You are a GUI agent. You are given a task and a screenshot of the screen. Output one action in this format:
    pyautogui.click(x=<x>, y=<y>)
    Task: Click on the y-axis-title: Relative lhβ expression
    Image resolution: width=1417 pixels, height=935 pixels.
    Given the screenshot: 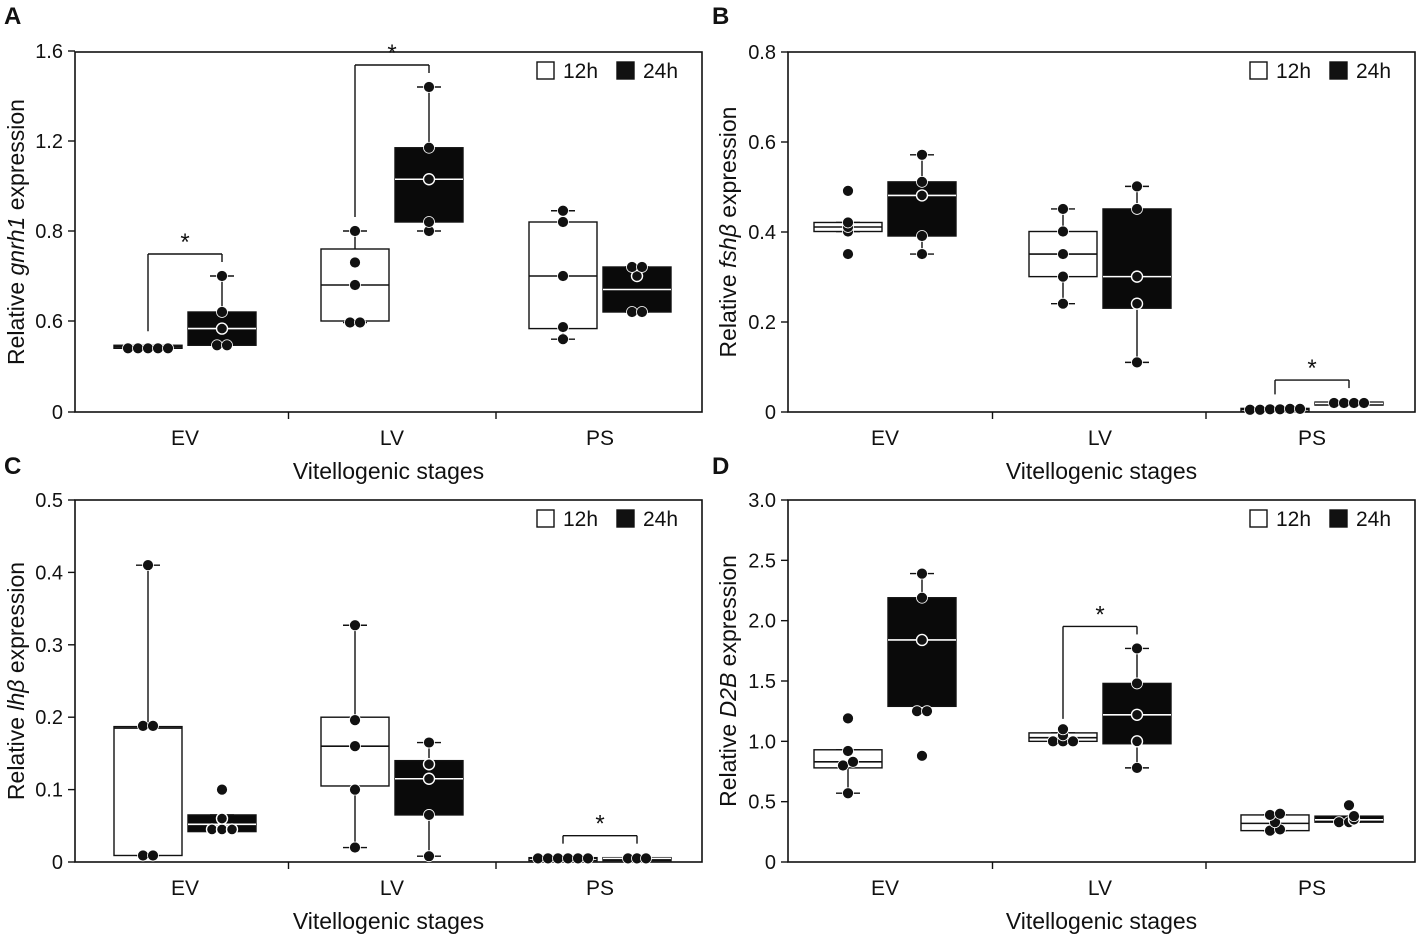 What is the action you would take?
    pyautogui.click(x=16, y=681)
    